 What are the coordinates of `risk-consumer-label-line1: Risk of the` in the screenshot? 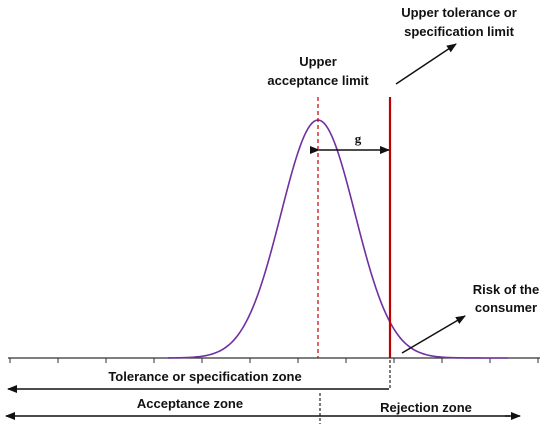 It's located at (506, 289).